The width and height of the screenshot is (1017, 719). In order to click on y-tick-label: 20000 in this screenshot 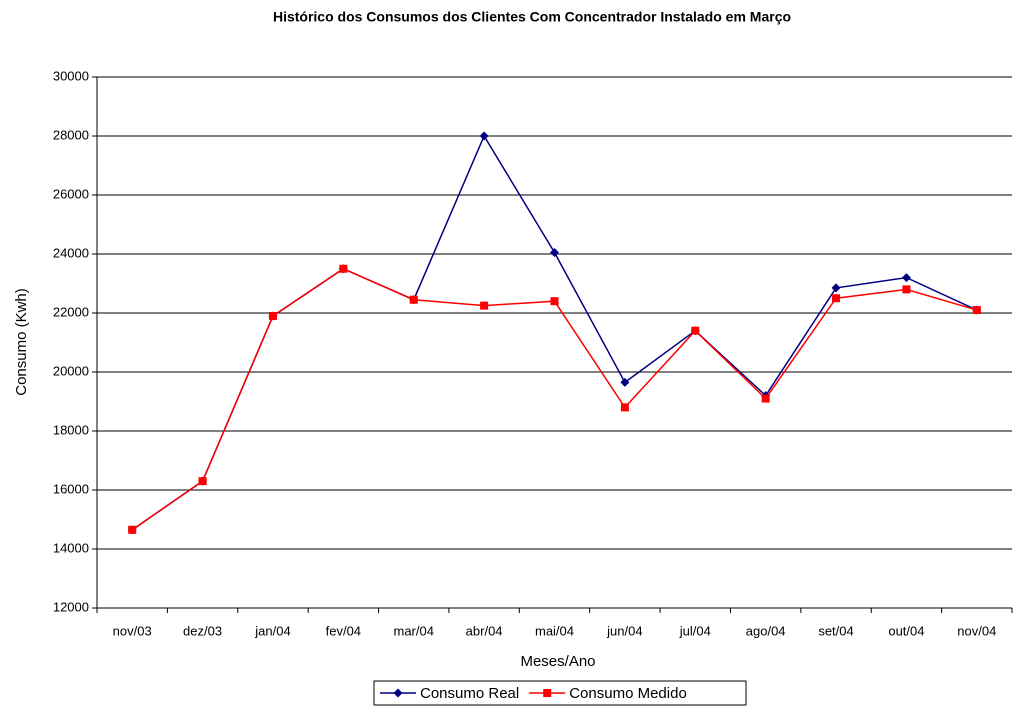, I will do `click(71, 370)`.